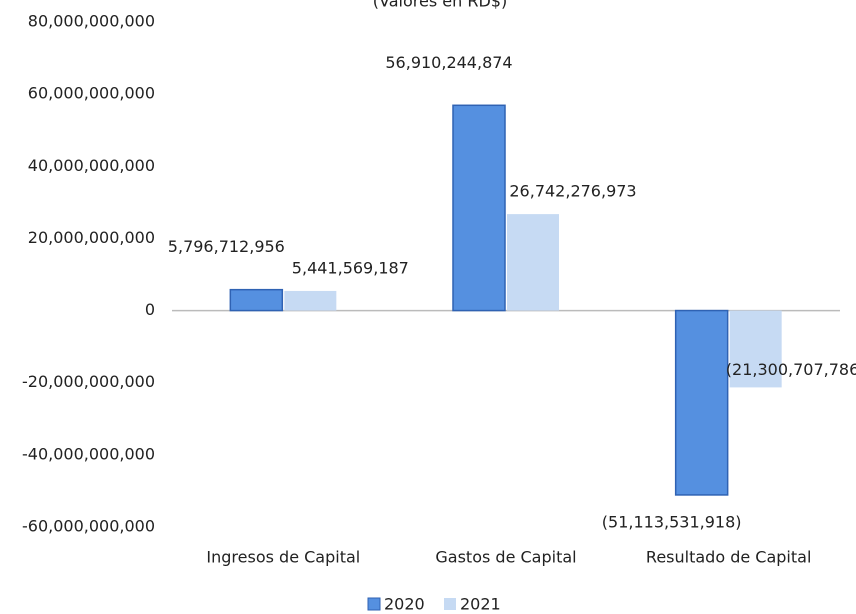  What do you see at coordinates (226, 246) in the screenshot?
I see `data-label: 5,796,712,956` at bounding box center [226, 246].